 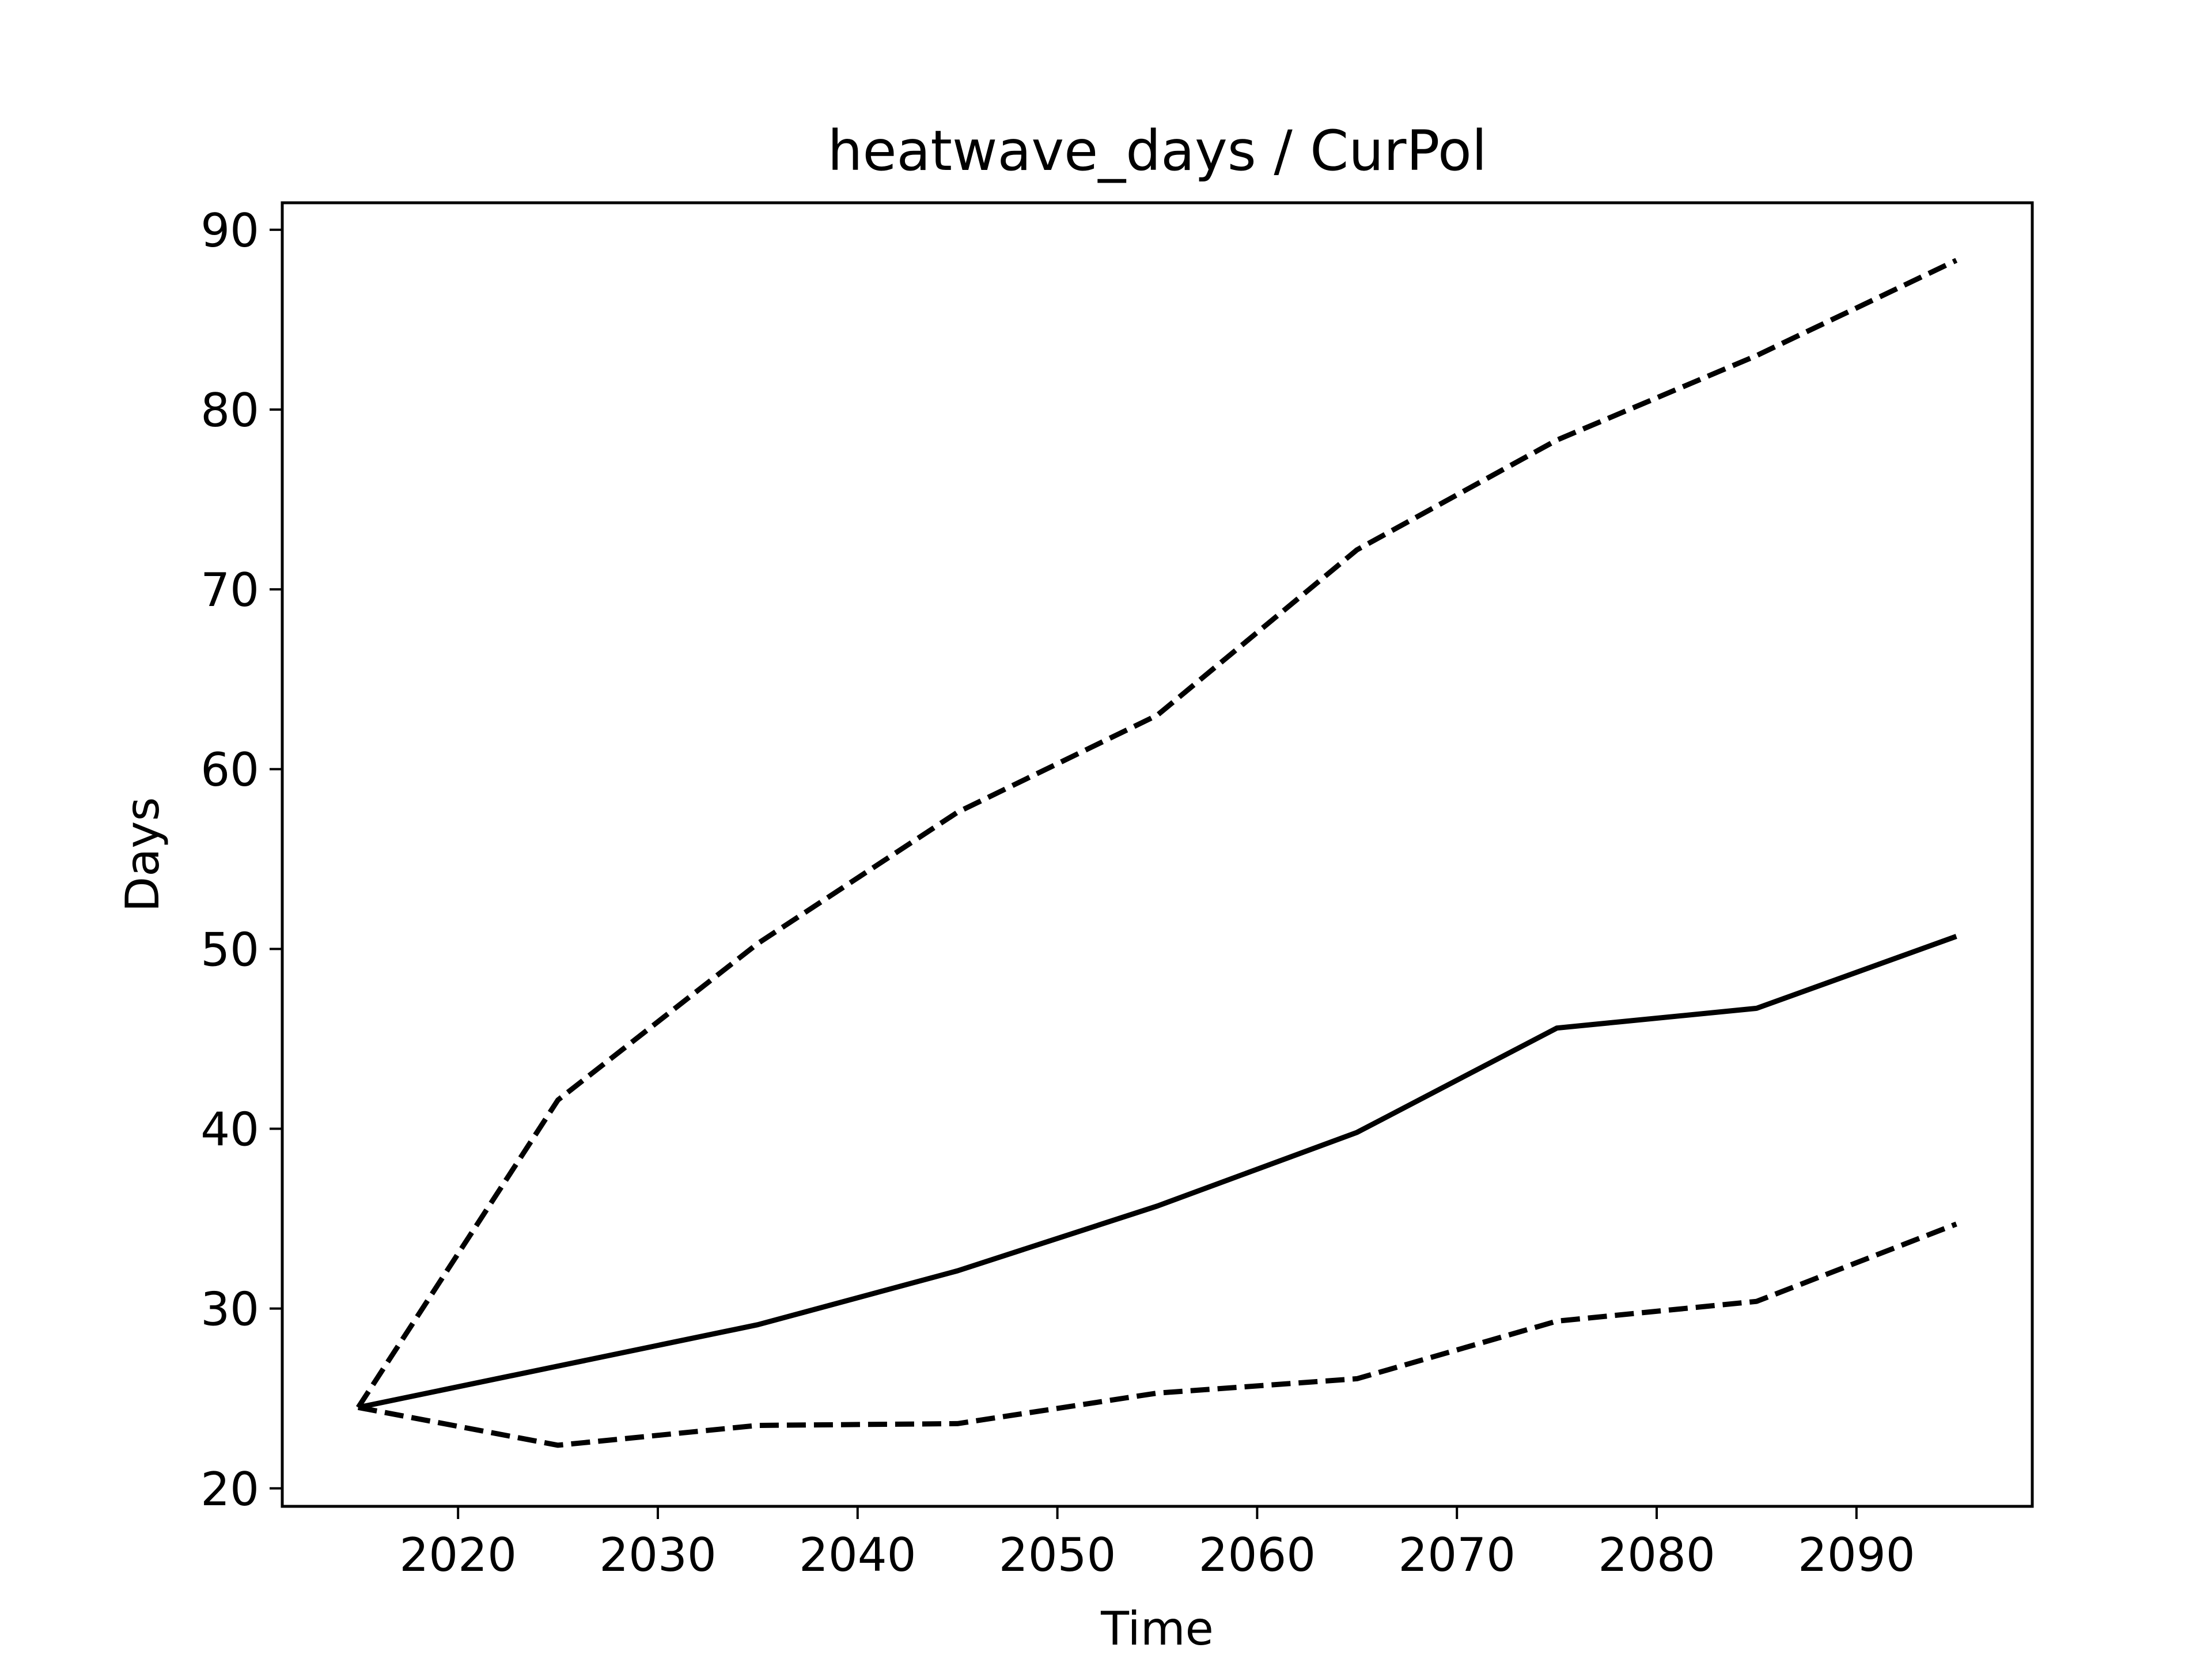 What do you see at coordinates (1257, 1555) in the screenshot?
I see `x-tick-label: 2060` at bounding box center [1257, 1555].